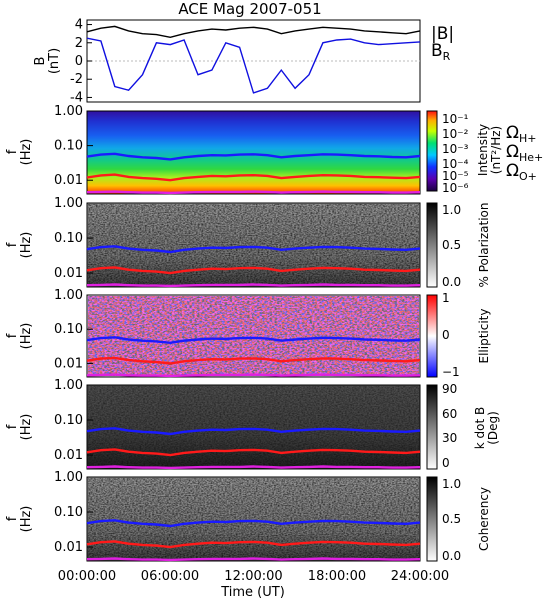 The image size is (550, 600). What do you see at coordinates (451, 335) in the screenshot?
I see `ellipticity-colorbar-ticks: 1 0 −1` at bounding box center [451, 335].